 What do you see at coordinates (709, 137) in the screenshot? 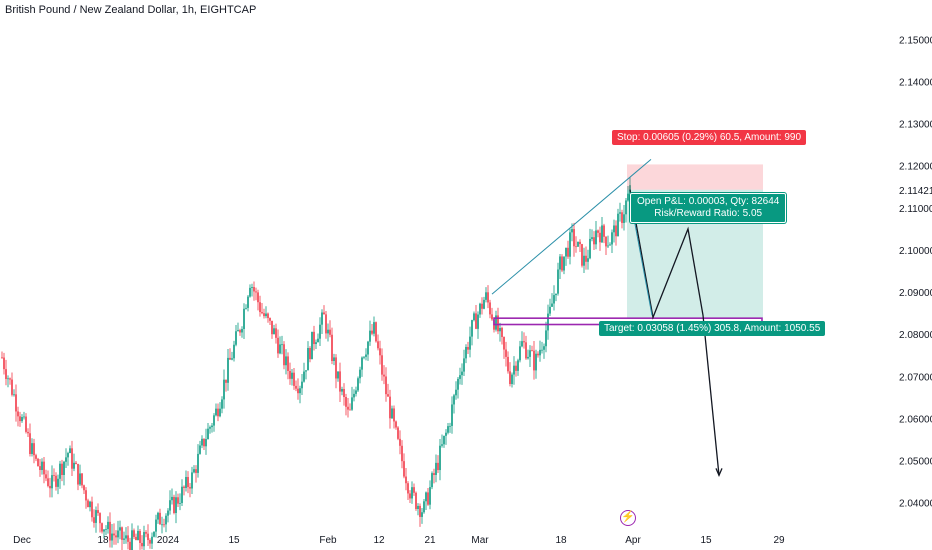
I see `stop-label: Stop: 0.00605 (0.29%) 60.5, Amount: 990` at bounding box center [709, 137].